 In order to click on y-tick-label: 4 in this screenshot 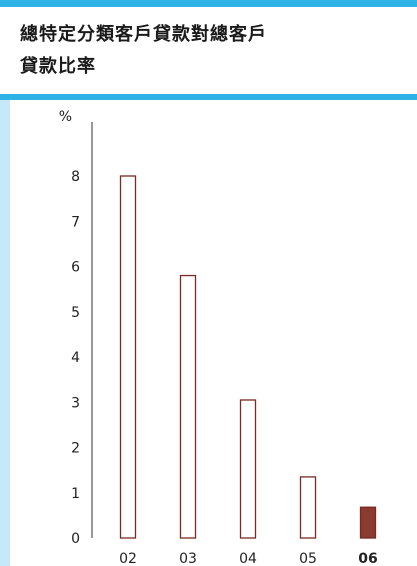, I will do `click(75, 358)`.